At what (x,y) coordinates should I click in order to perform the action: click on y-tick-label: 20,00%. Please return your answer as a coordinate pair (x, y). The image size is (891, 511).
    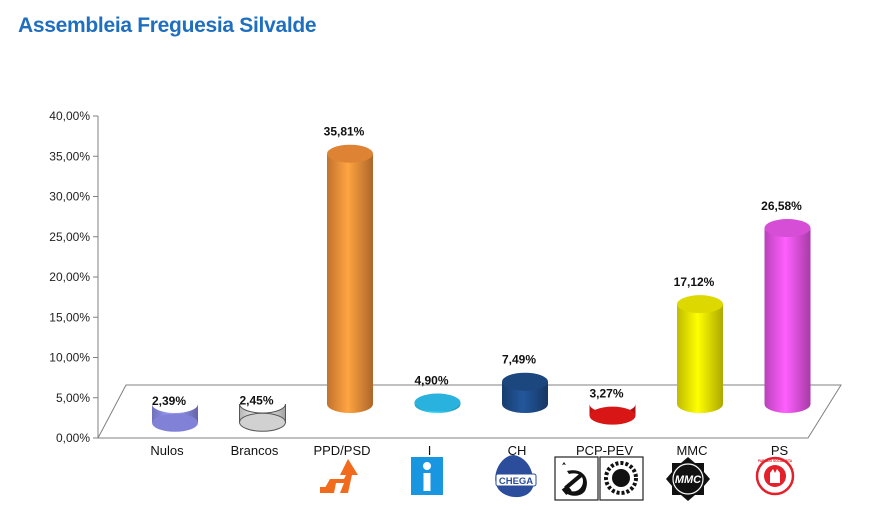
    Looking at the image, I should click on (69, 277).